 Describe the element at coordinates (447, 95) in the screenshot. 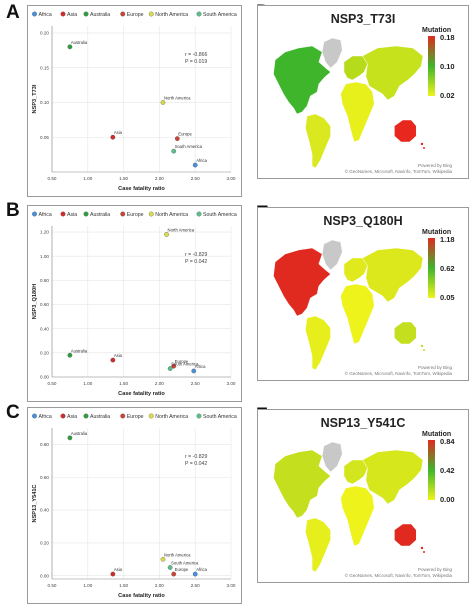

I see `map-scale-min: 0.02` at that location.